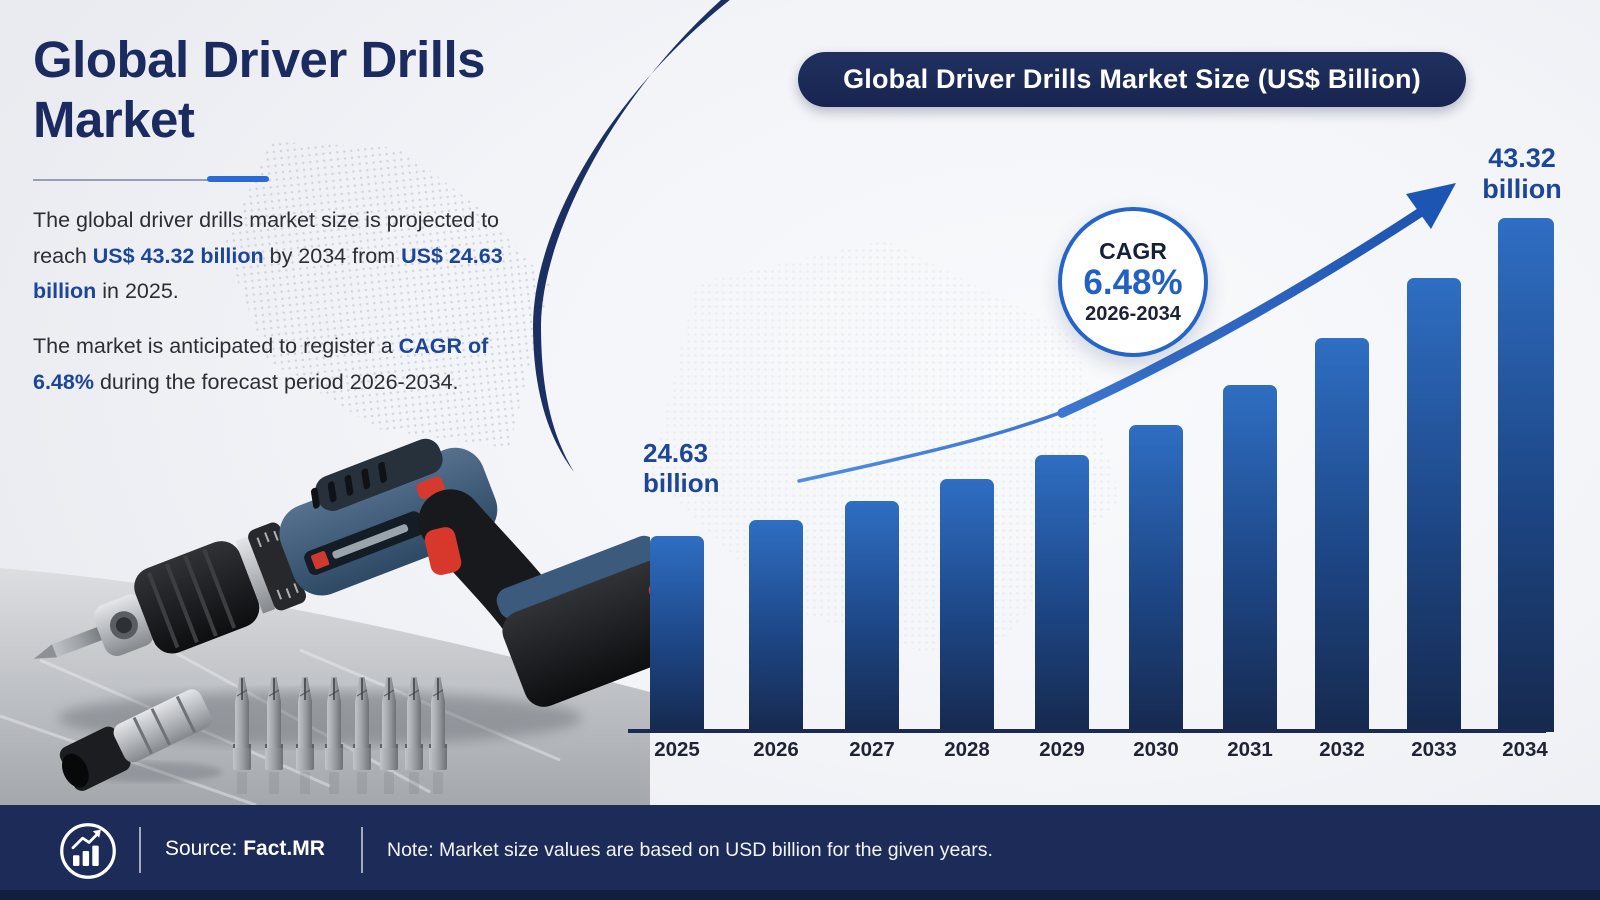  I want to click on year-label-2033: 2033, so click(1434, 749).